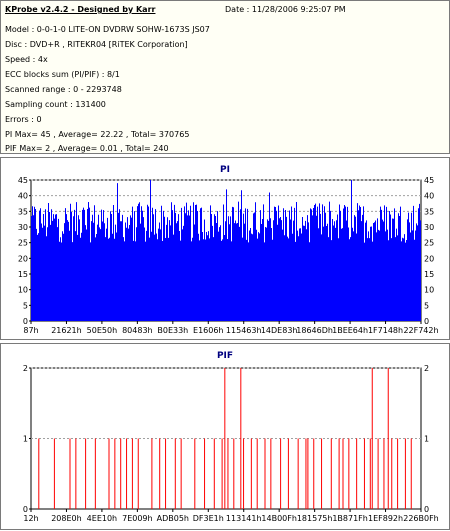  I want to click on pif-ytick-right: 2, so click(426, 368).